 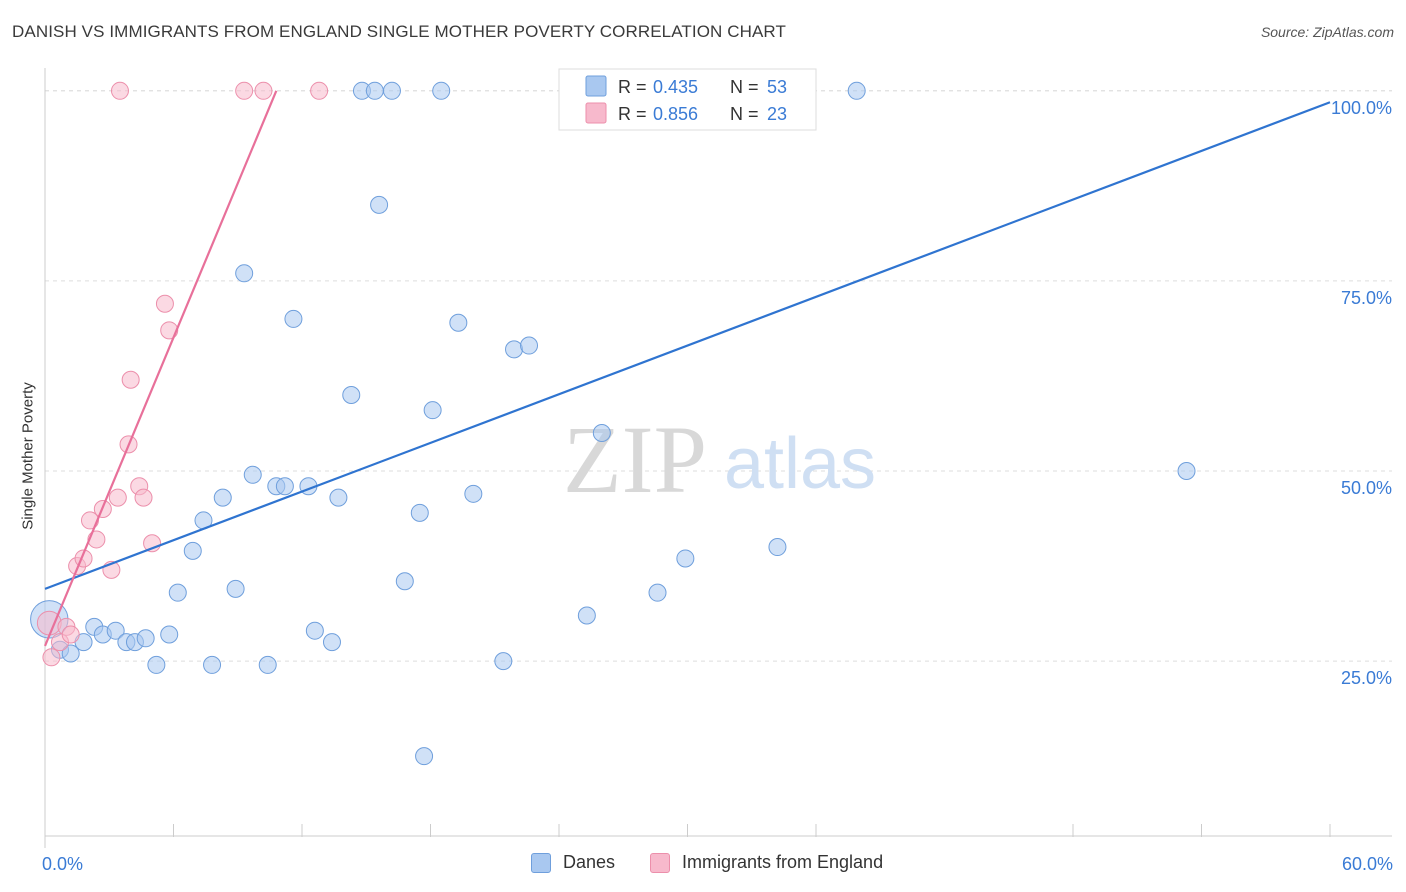 I want to click on x-tick-label: 0.0%, so click(x=62, y=864).